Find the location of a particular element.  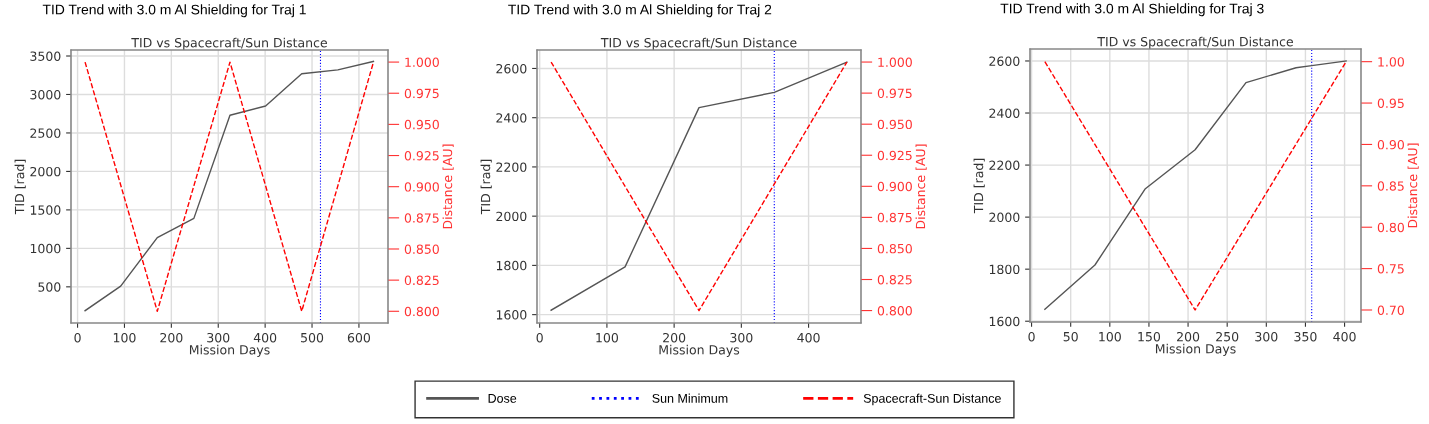

y2-tick-label: 0.70 is located at coordinates (1390, 310).